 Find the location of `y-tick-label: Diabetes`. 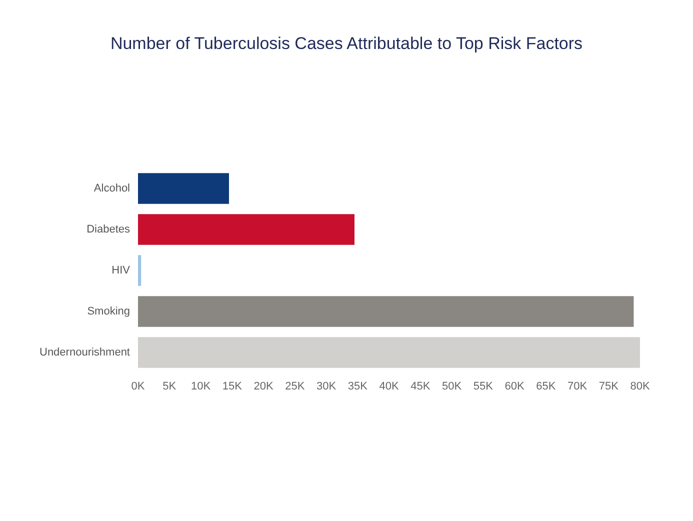

y-tick-label: Diabetes is located at coordinates (108, 230).